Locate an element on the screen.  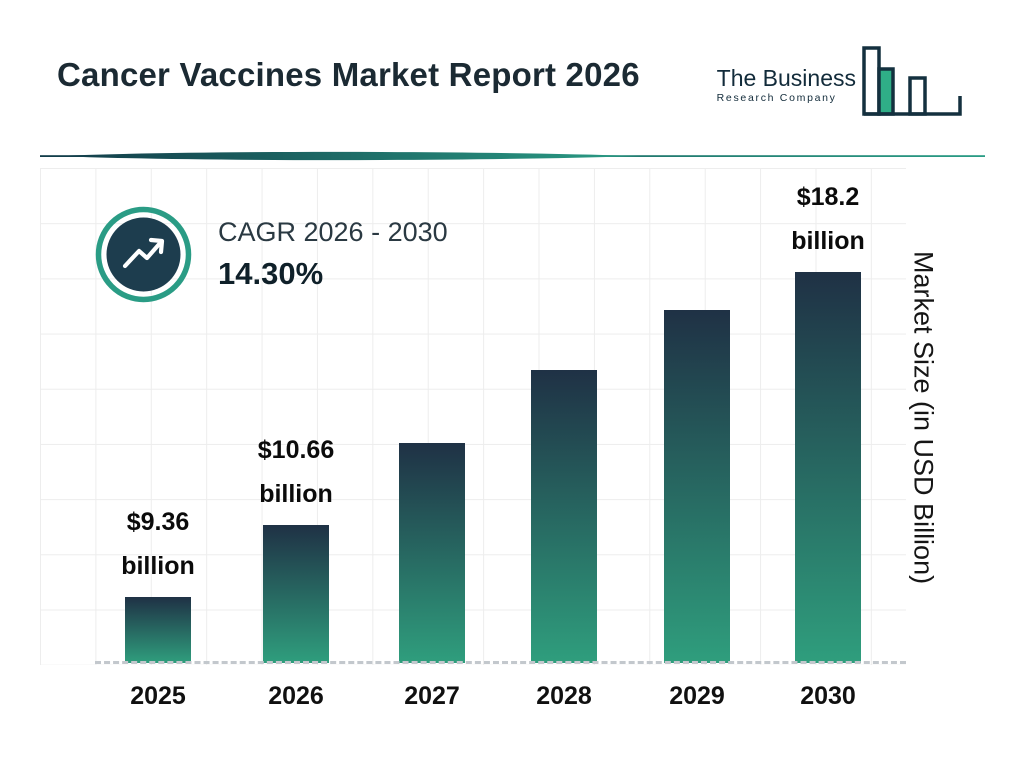
bar-column-2027 is located at coordinates (432, 553).